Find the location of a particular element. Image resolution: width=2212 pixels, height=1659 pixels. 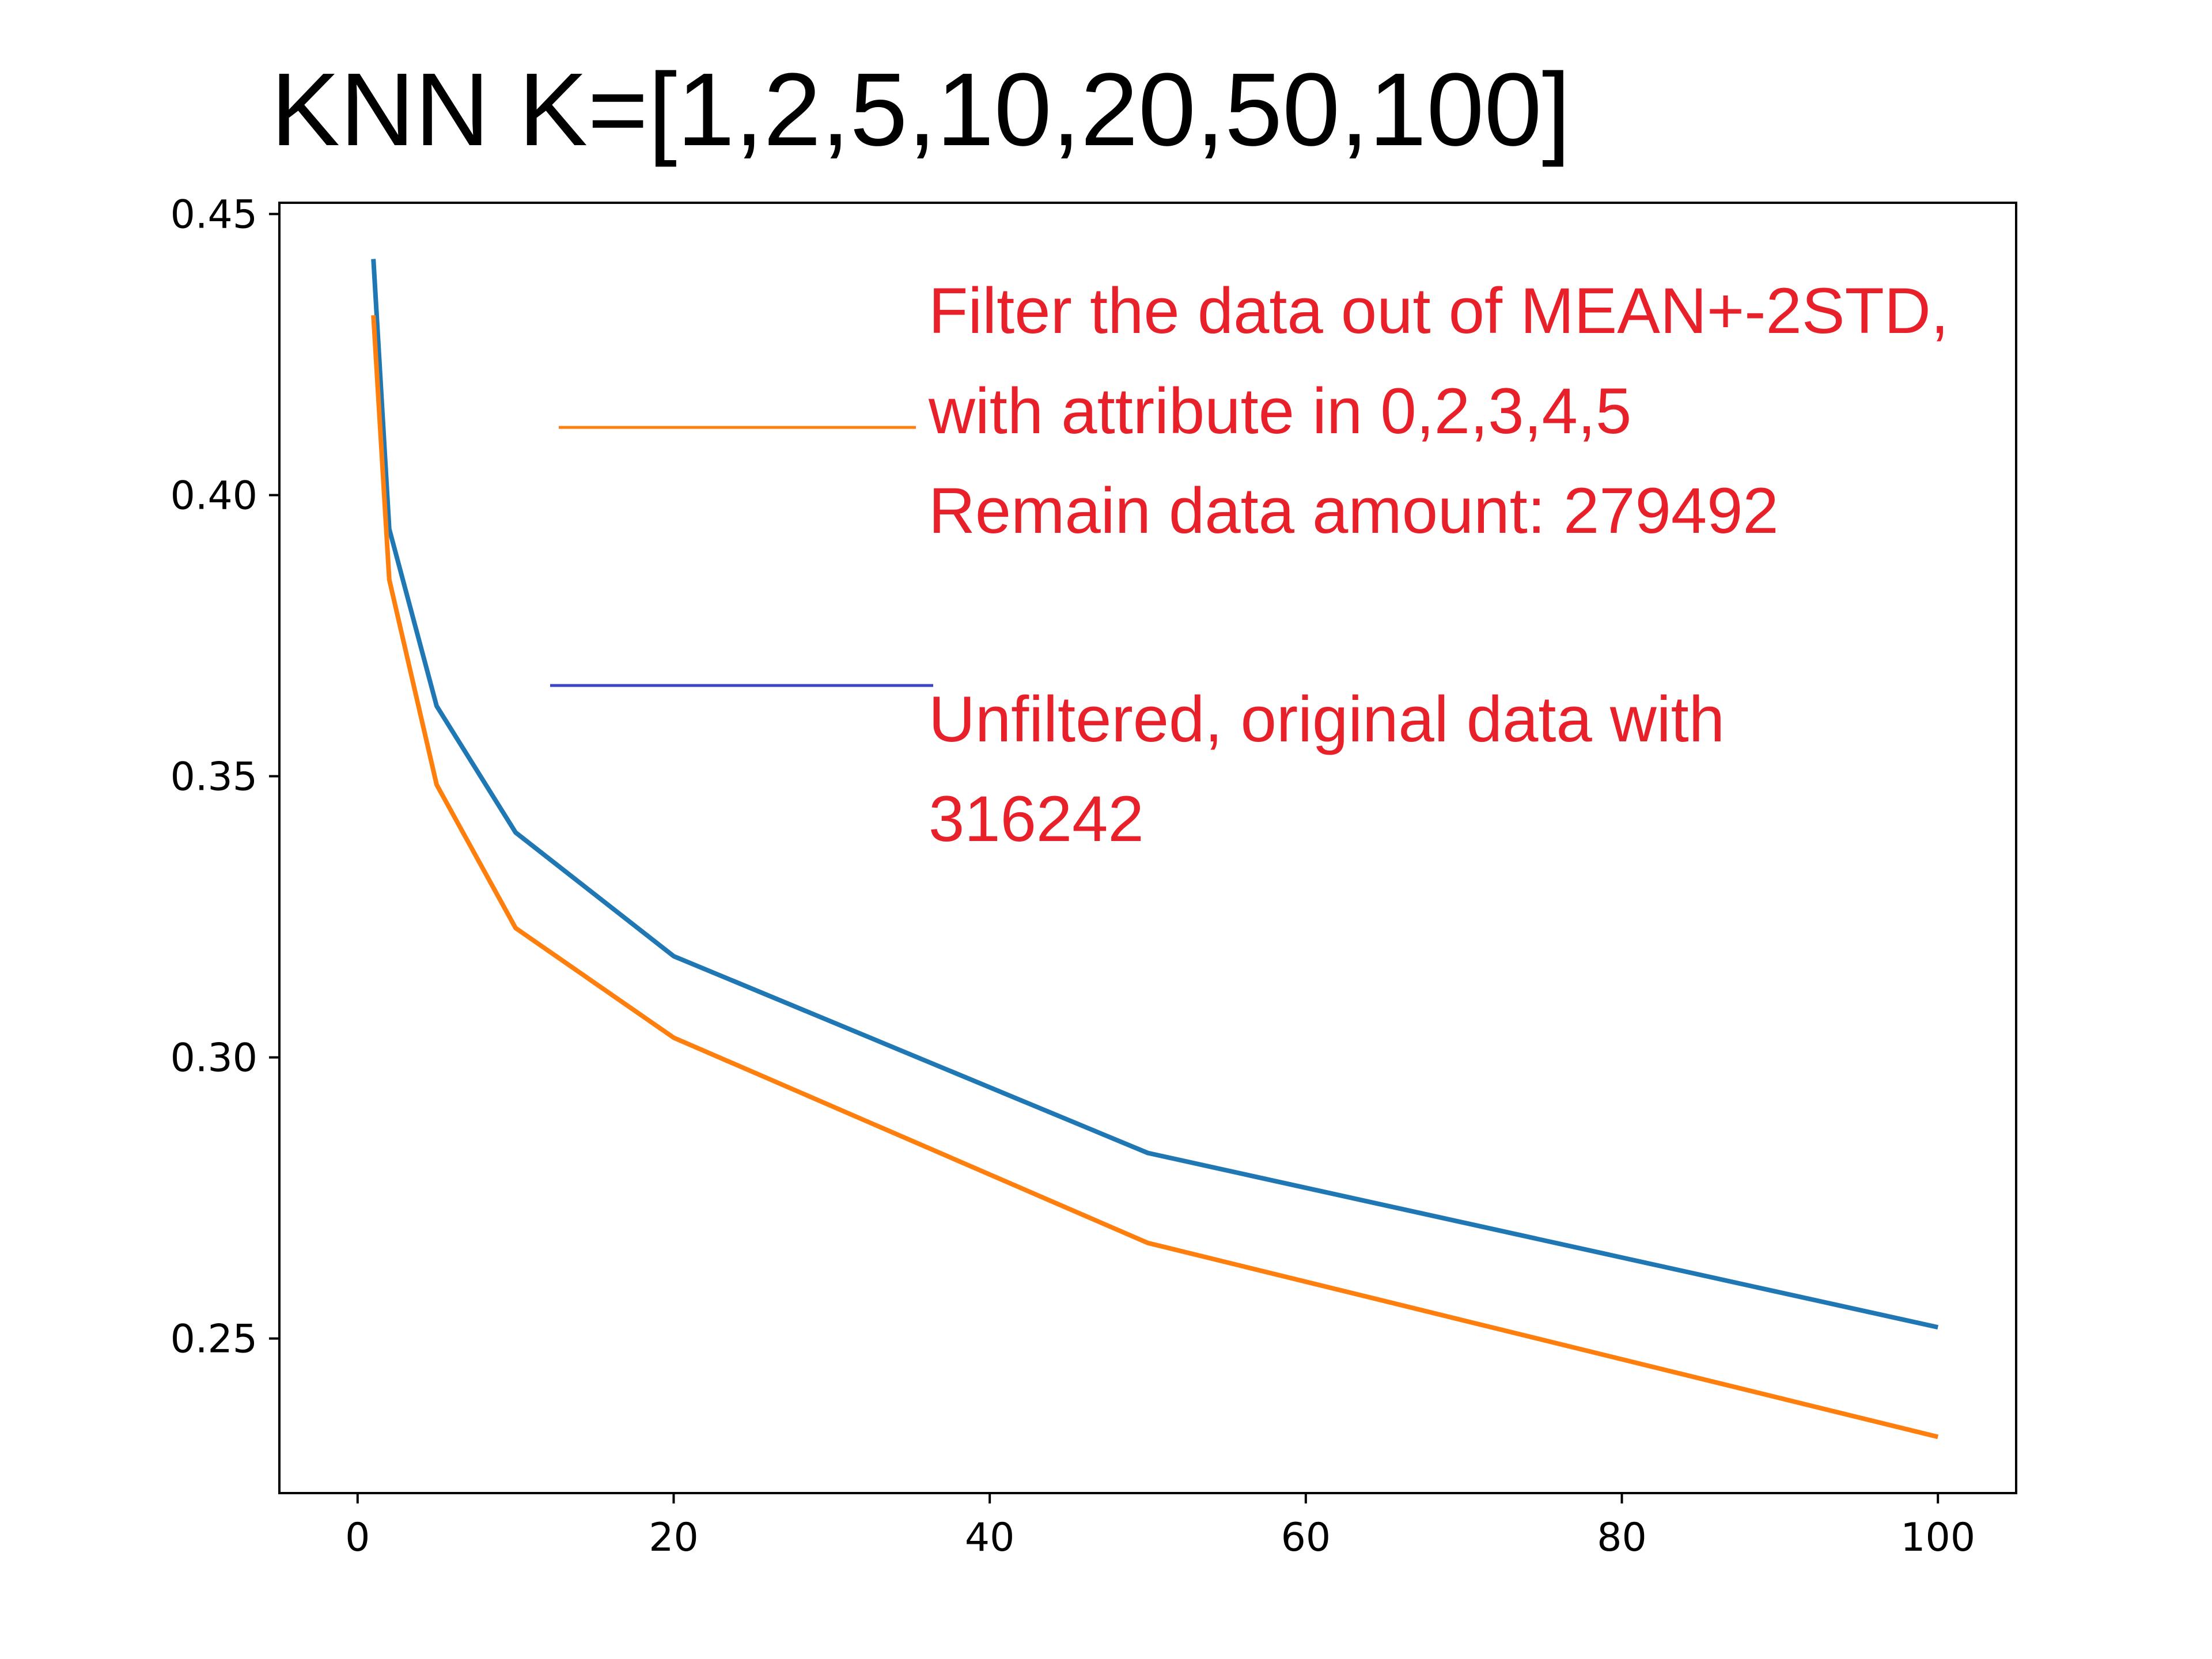

y-tick-label: 0.30 is located at coordinates (214, 1058).